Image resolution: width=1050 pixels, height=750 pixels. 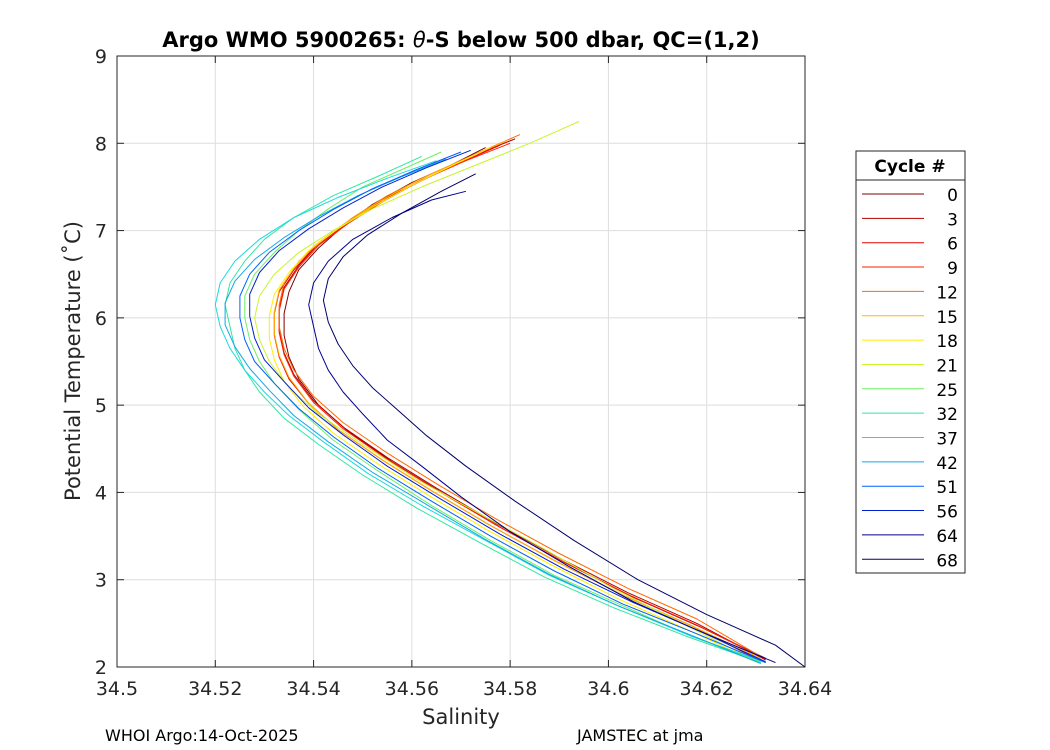 I want to click on y-tick-label: 2, so click(x=101, y=668).